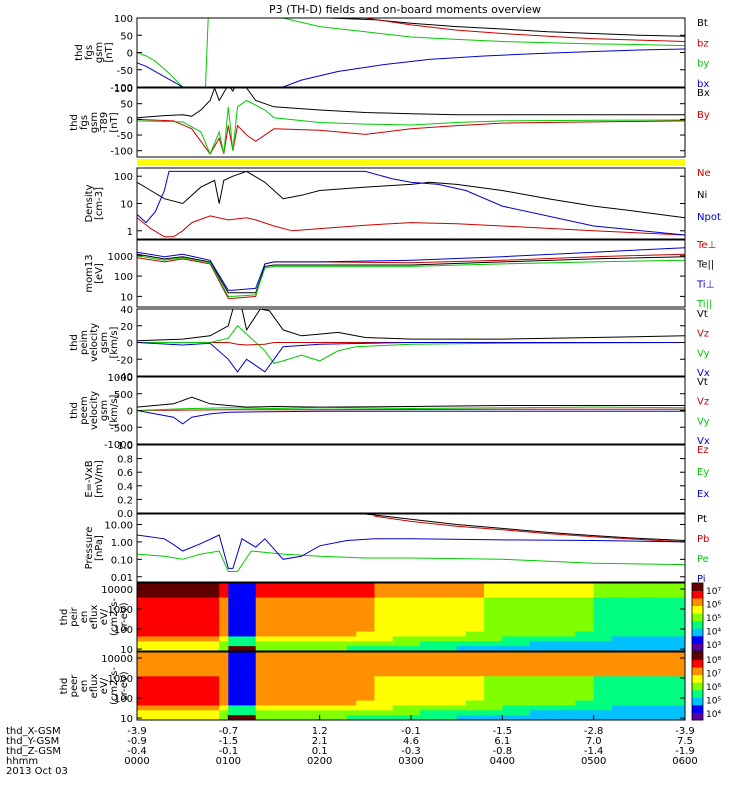  What do you see at coordinates (84, 342) in the screenshot?
I see `y-axis-label-line: peim` at bounding box center [84, 342].